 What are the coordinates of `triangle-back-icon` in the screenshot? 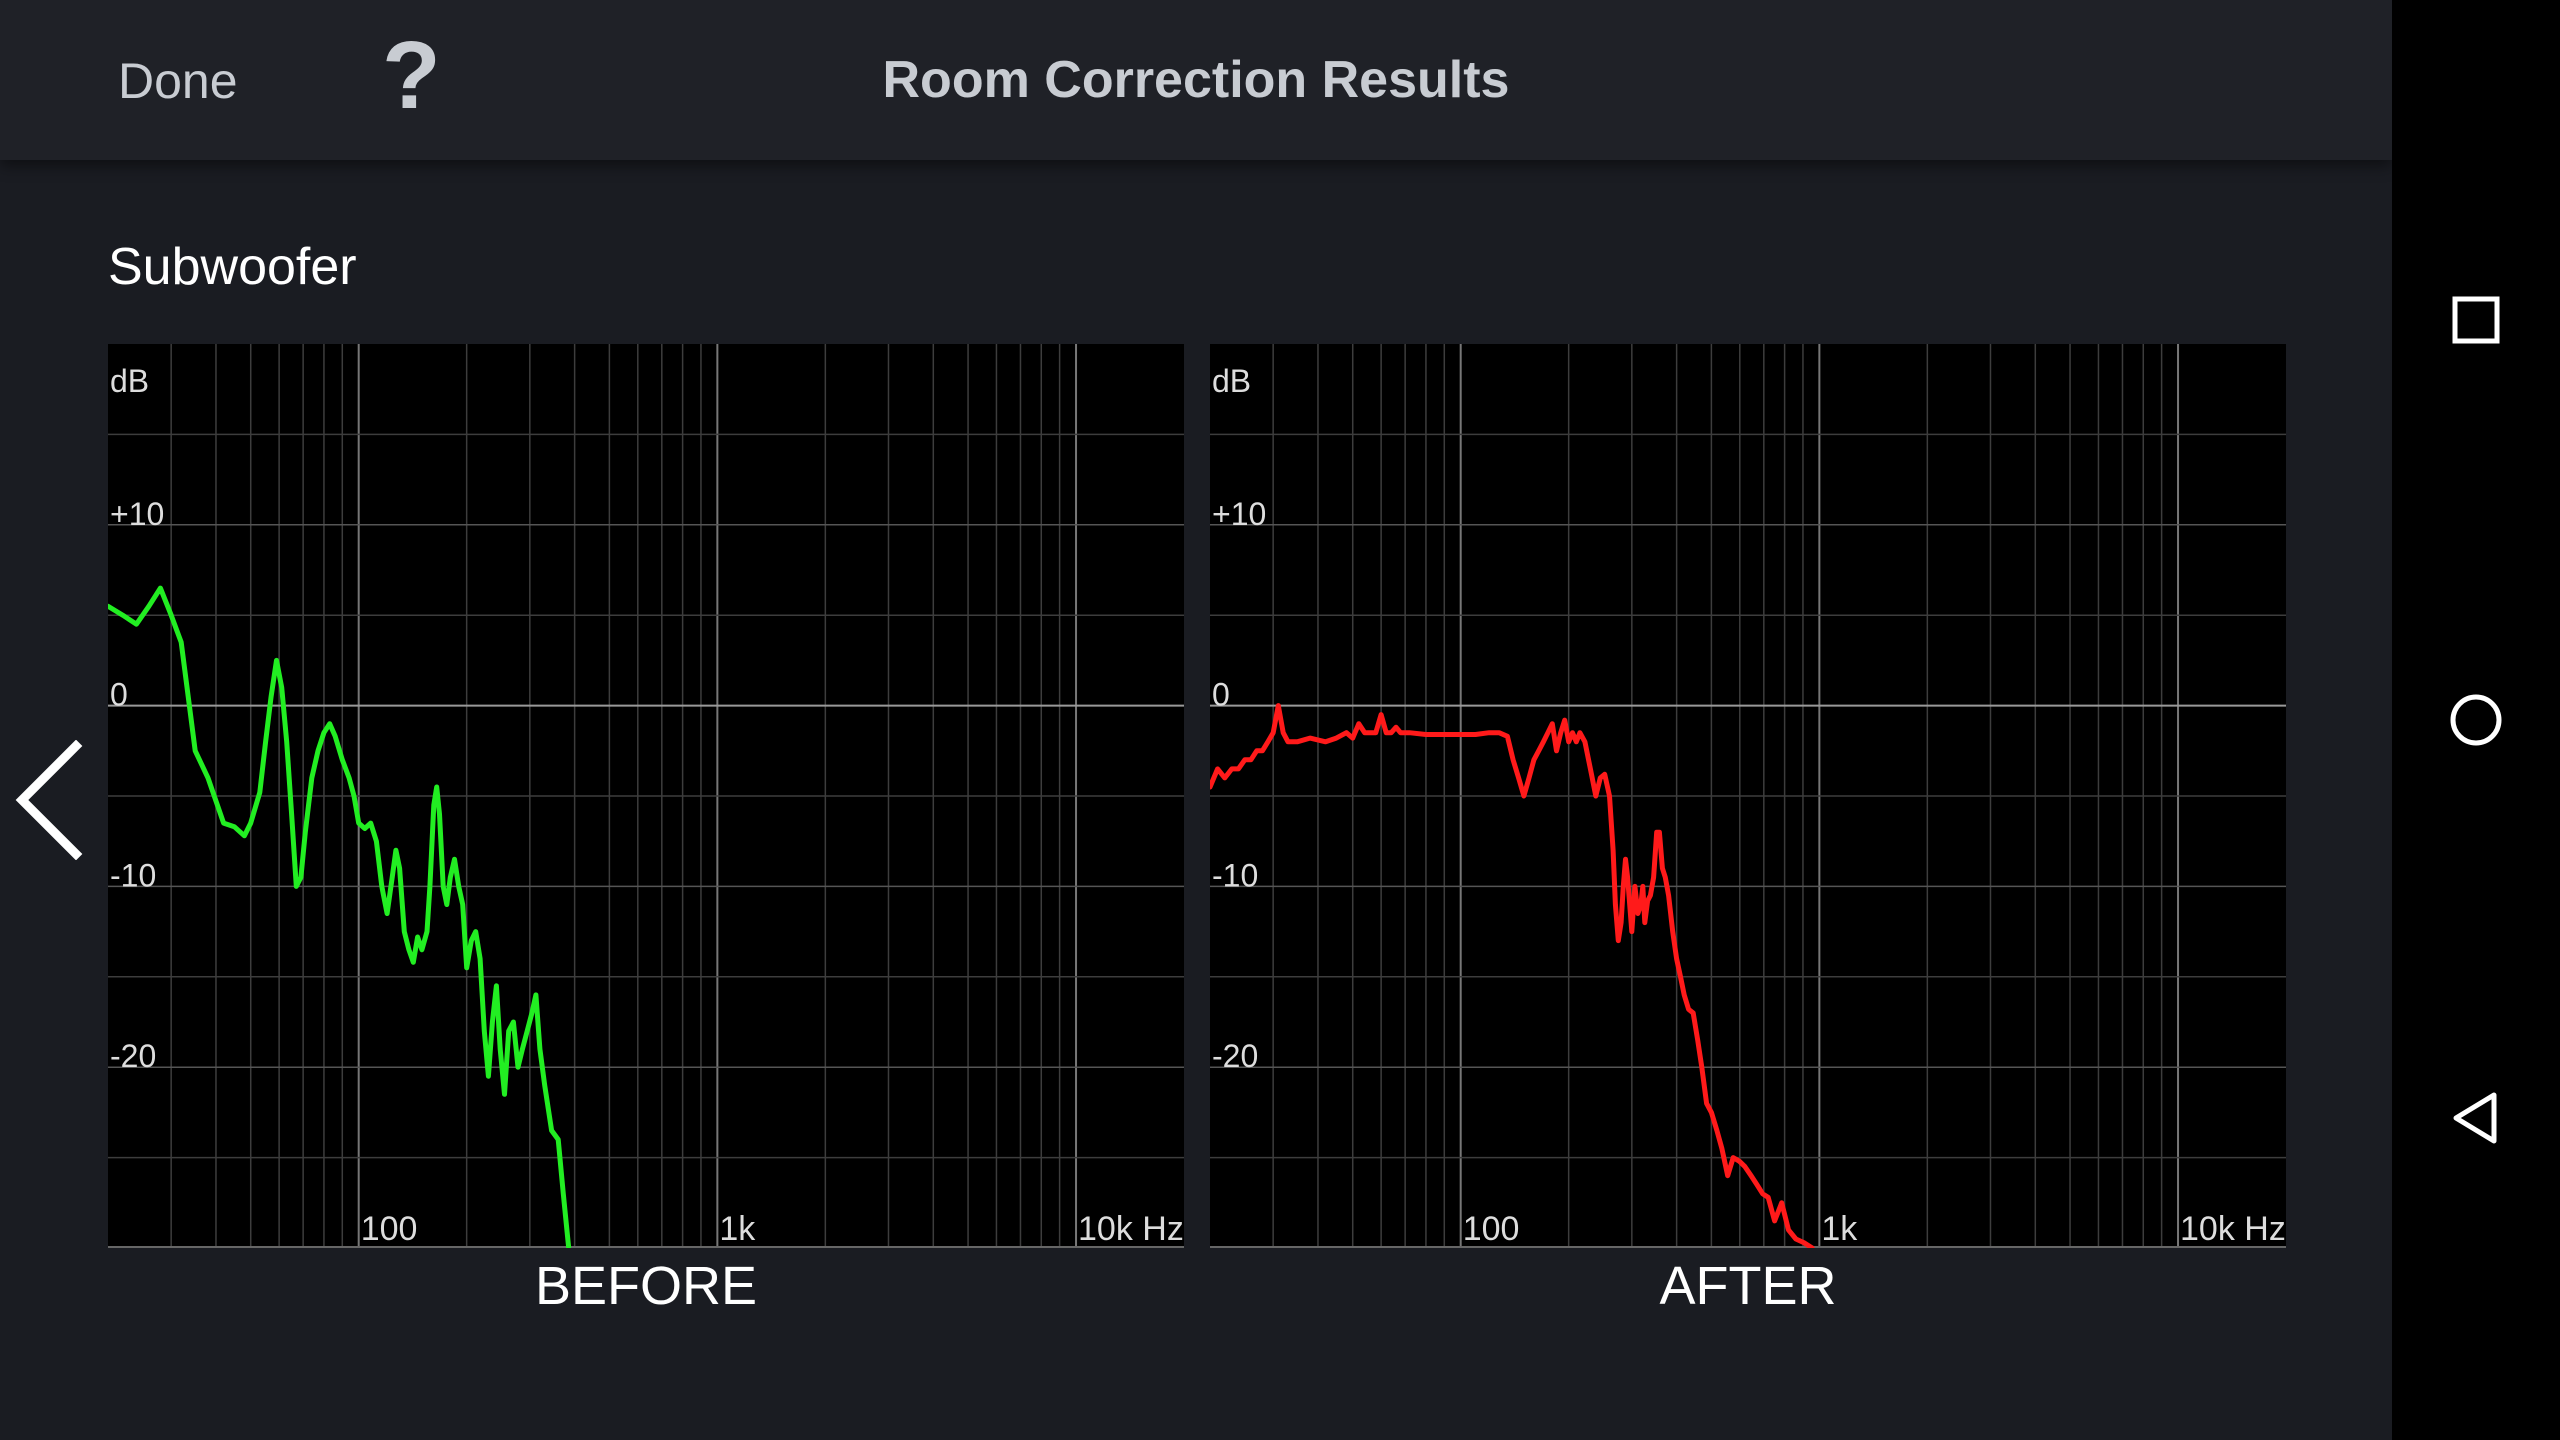 It's located at (2475, 1118).